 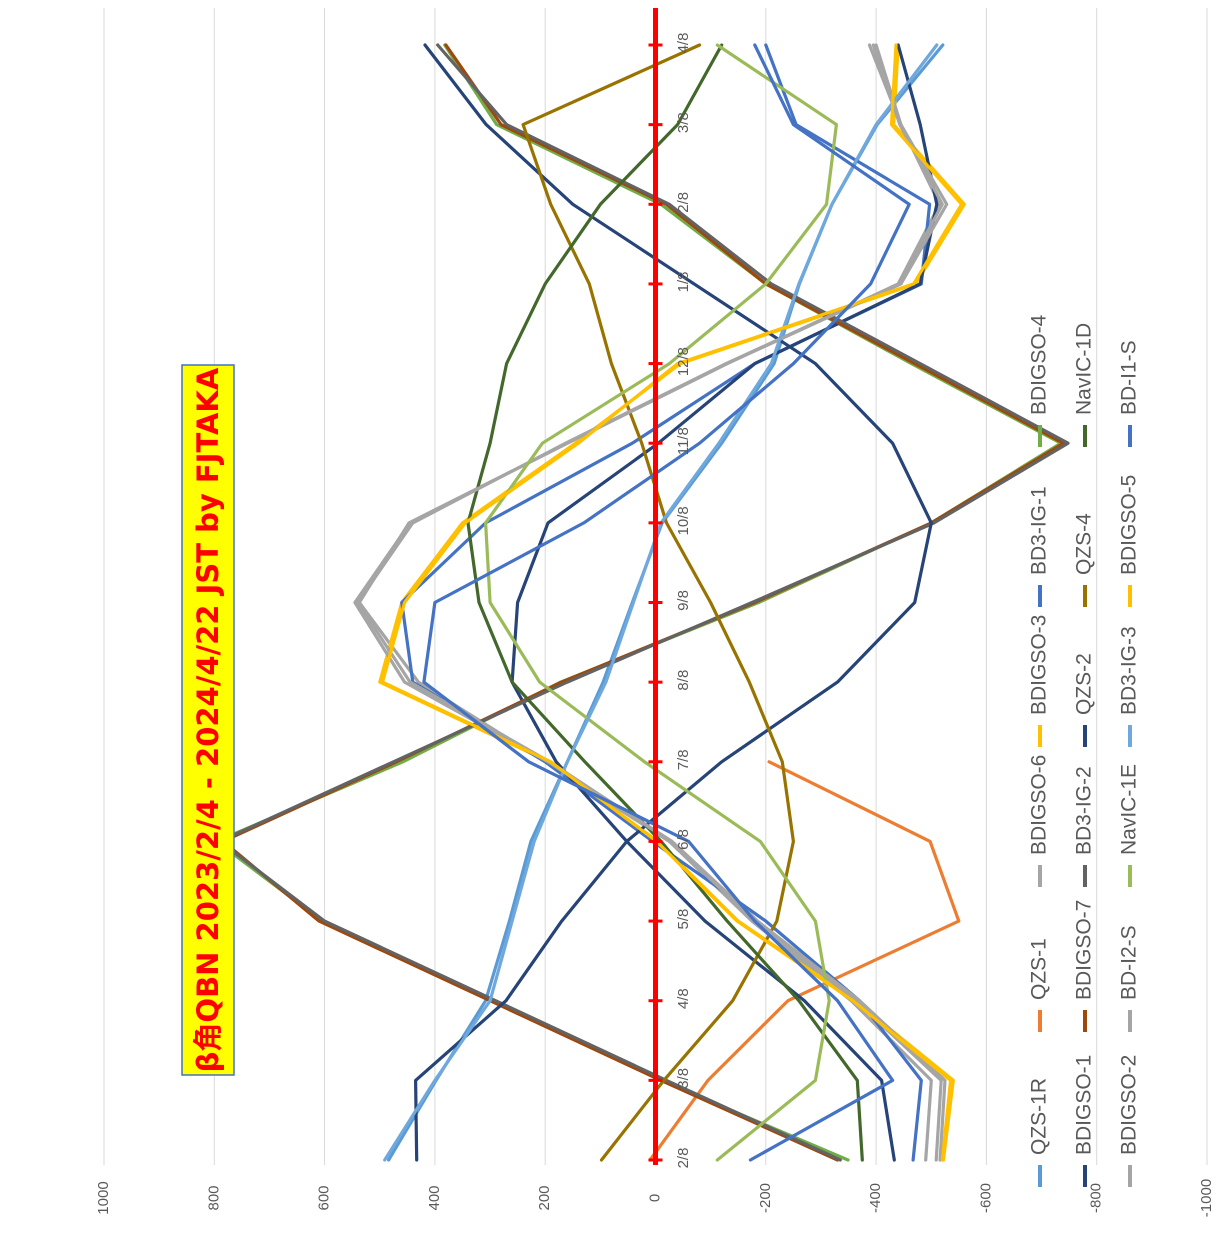 What do you see at coordinates (324, 1197) in the screenshot?
I see `value-tick-label: 600` at bounding box center [324, 1197].